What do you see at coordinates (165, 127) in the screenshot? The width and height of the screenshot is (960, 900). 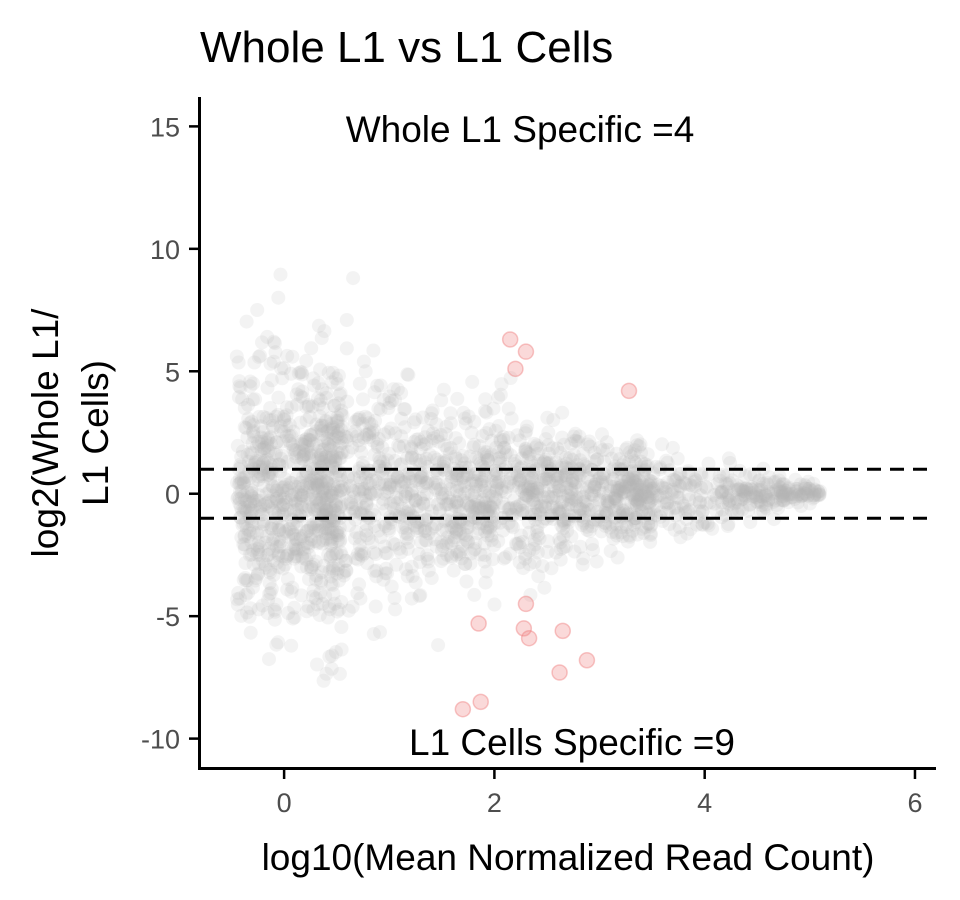 I see `y-tick-label: 15` at bounding box center [165, 127].